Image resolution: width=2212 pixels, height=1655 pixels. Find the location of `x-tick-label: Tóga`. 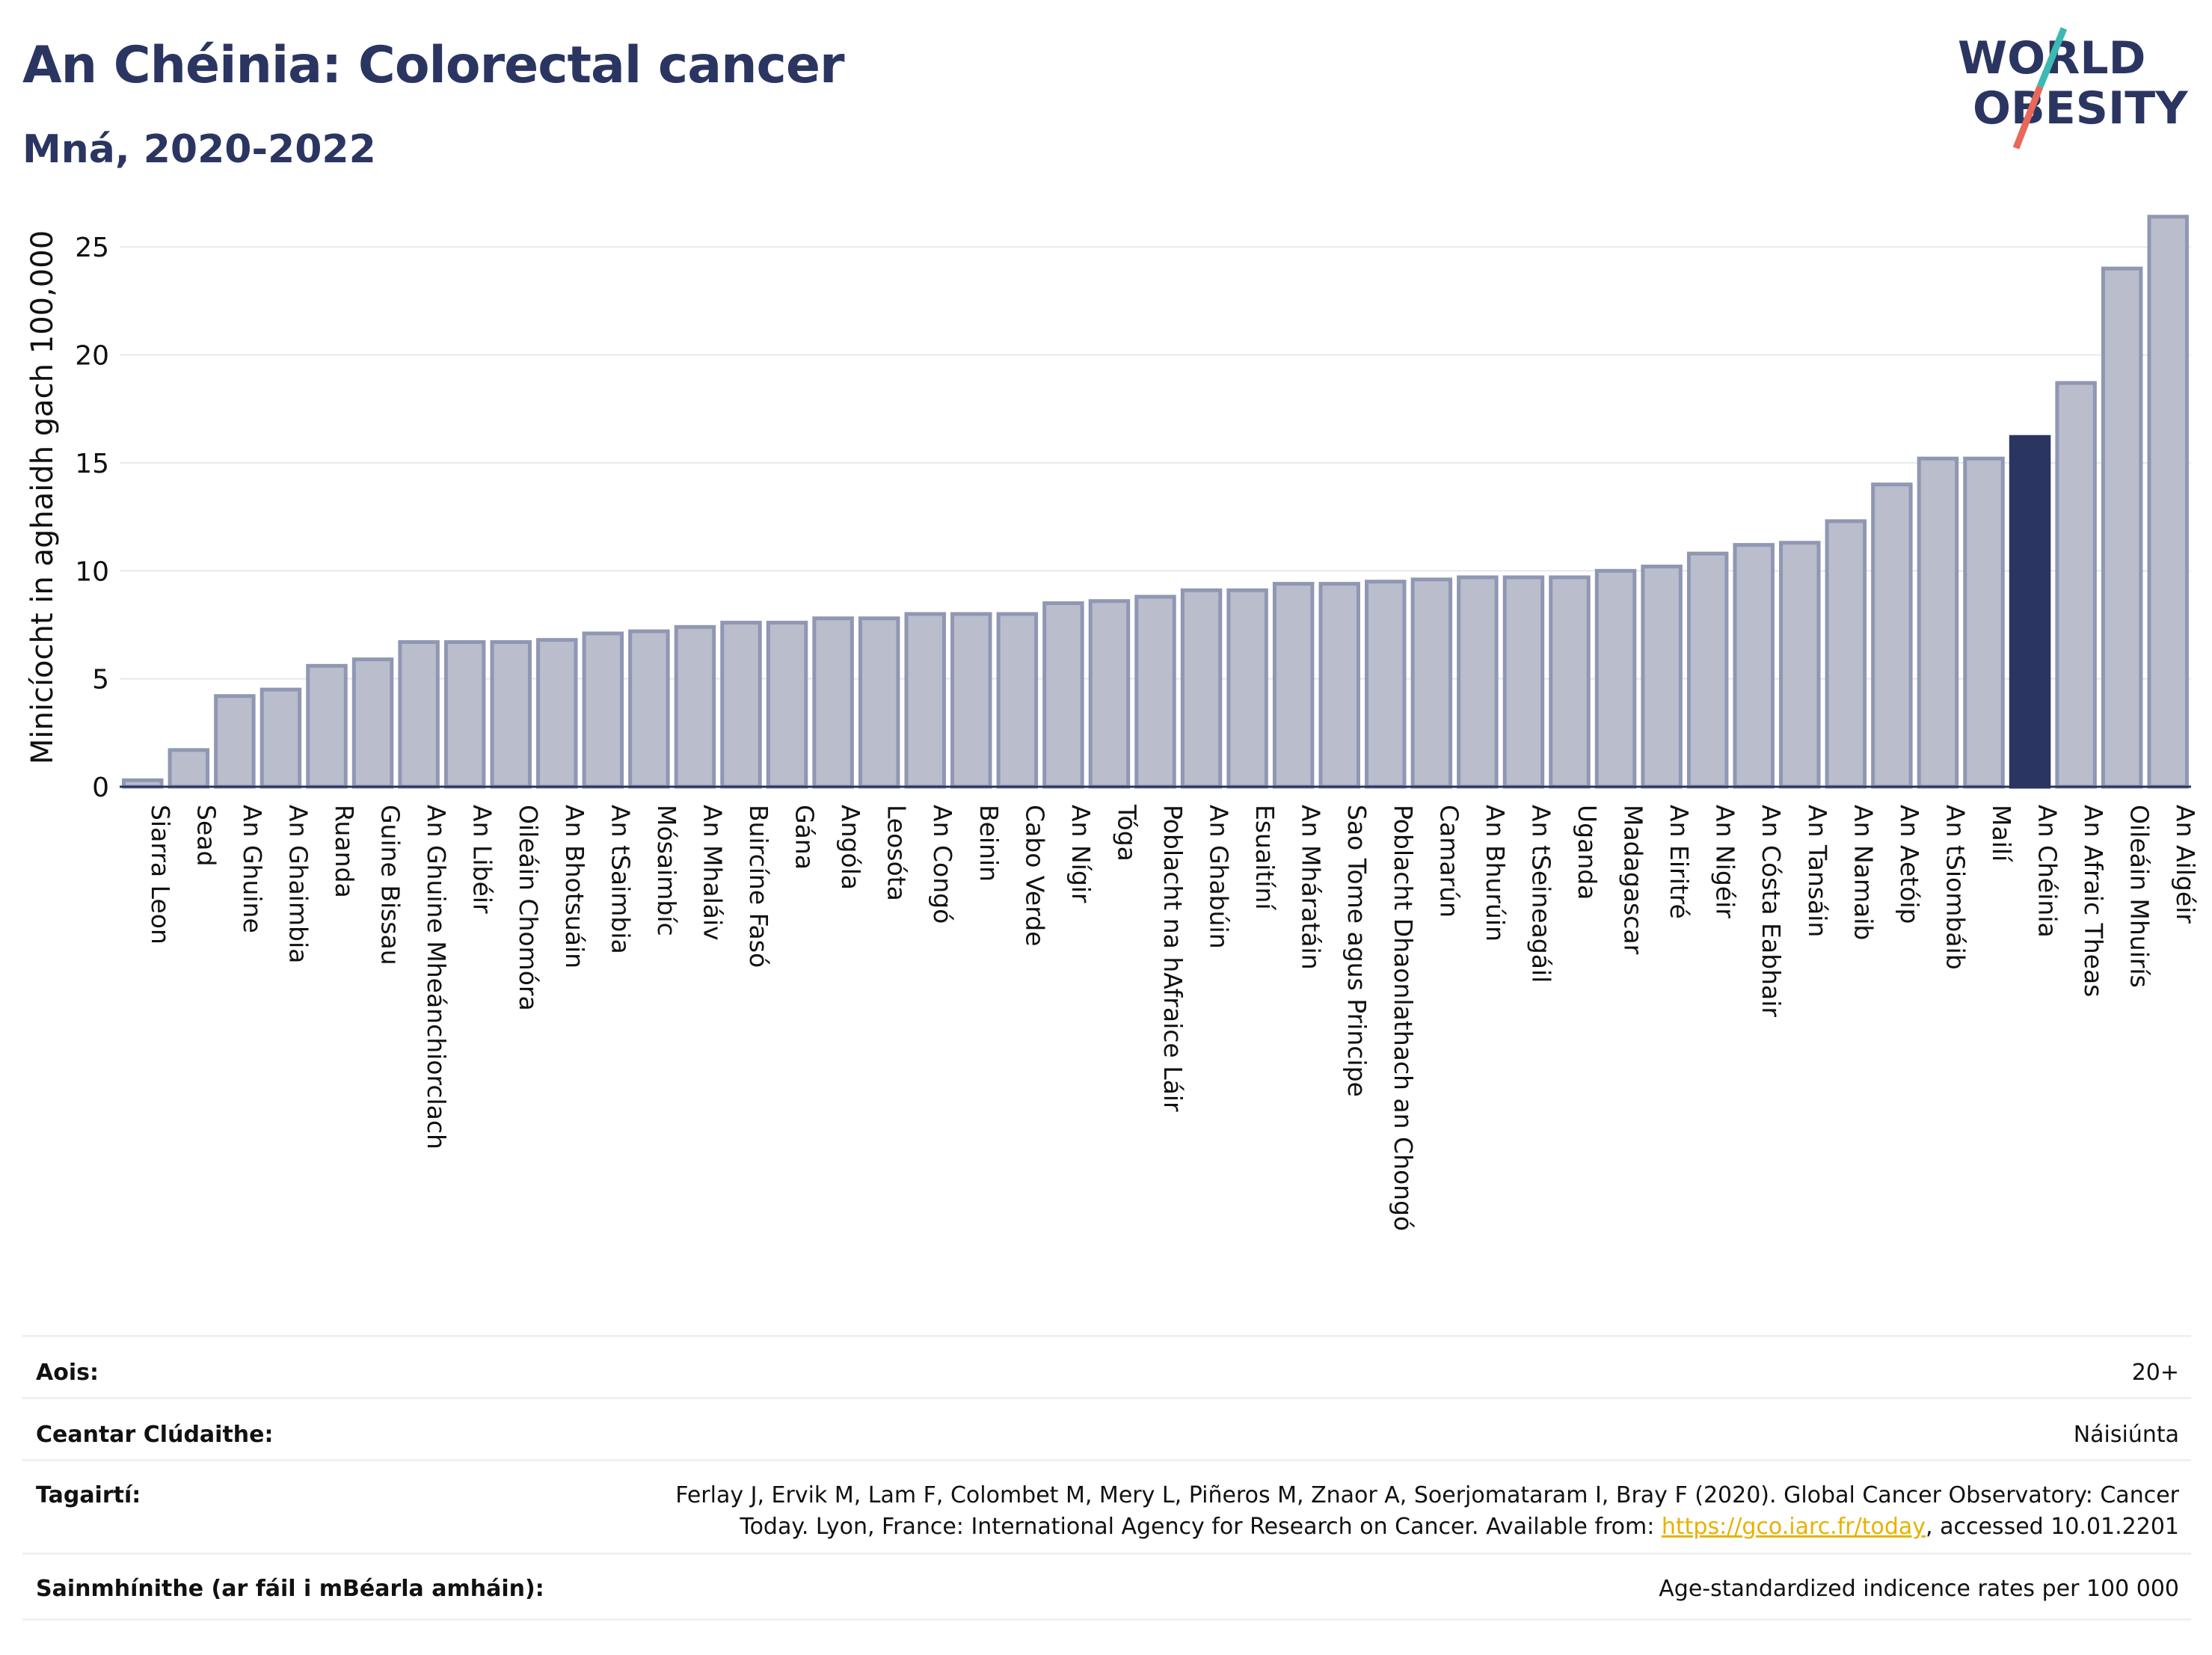

x-tick-label: Tóga is located at coordinates (1126, 833).